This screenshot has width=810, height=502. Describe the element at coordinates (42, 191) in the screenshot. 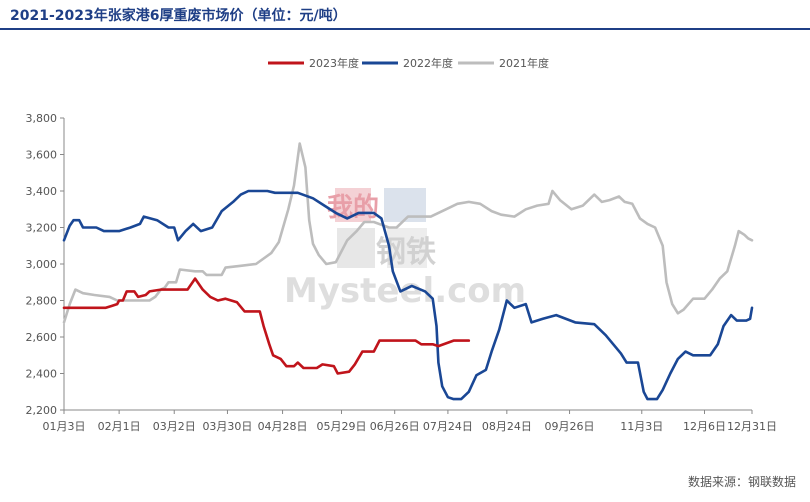

I see `y-tick-label: 3,400` at that location.